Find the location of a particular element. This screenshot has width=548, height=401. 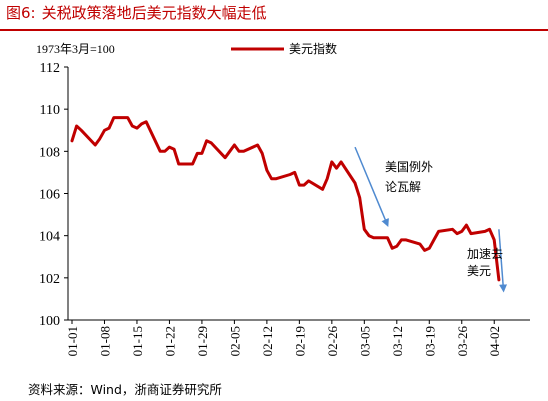

x-tick-label: 01-29 is located at coordinates (202, 341).